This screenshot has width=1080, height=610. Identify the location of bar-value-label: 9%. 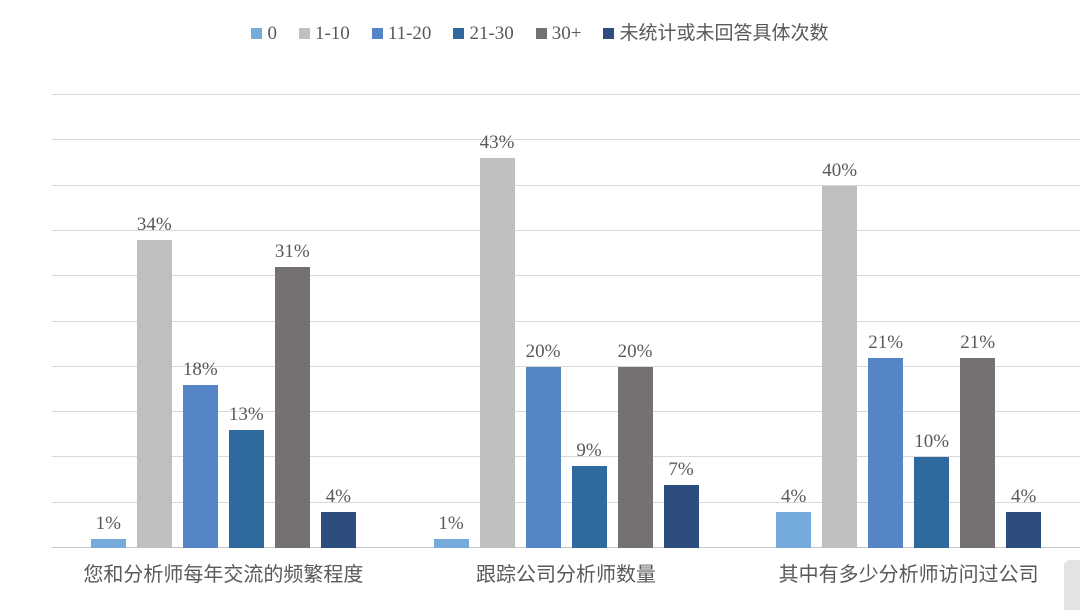
(589, 451).